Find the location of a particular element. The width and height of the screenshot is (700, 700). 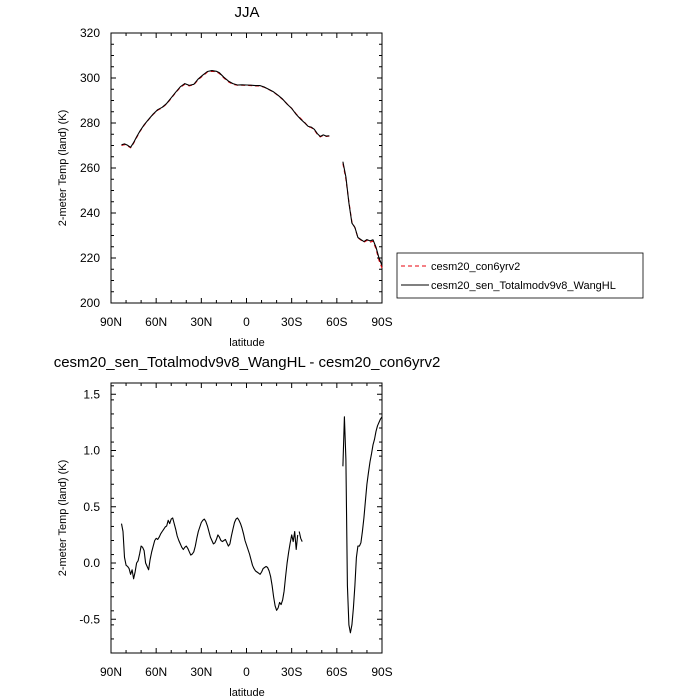

legend-label-sen-totalmod: cesm20_sen_Totalmodv9v8_WangHL is located at coordinates (523, 286).